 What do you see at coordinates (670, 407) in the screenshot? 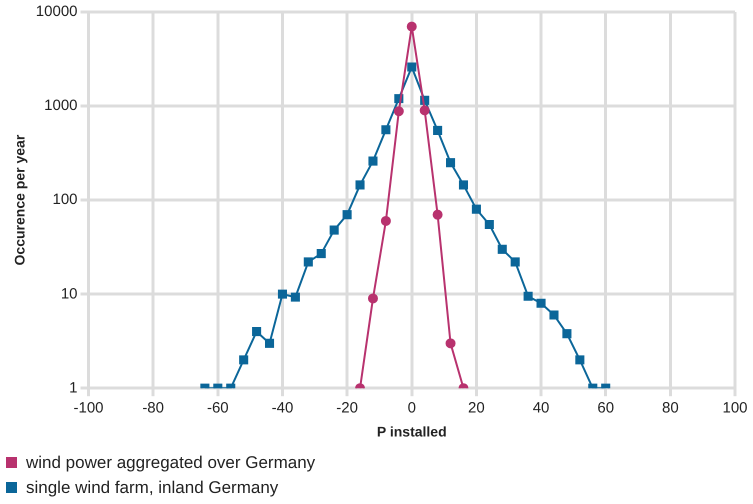
I see `x-tick-label: 80` at bounding box center [670, 407].